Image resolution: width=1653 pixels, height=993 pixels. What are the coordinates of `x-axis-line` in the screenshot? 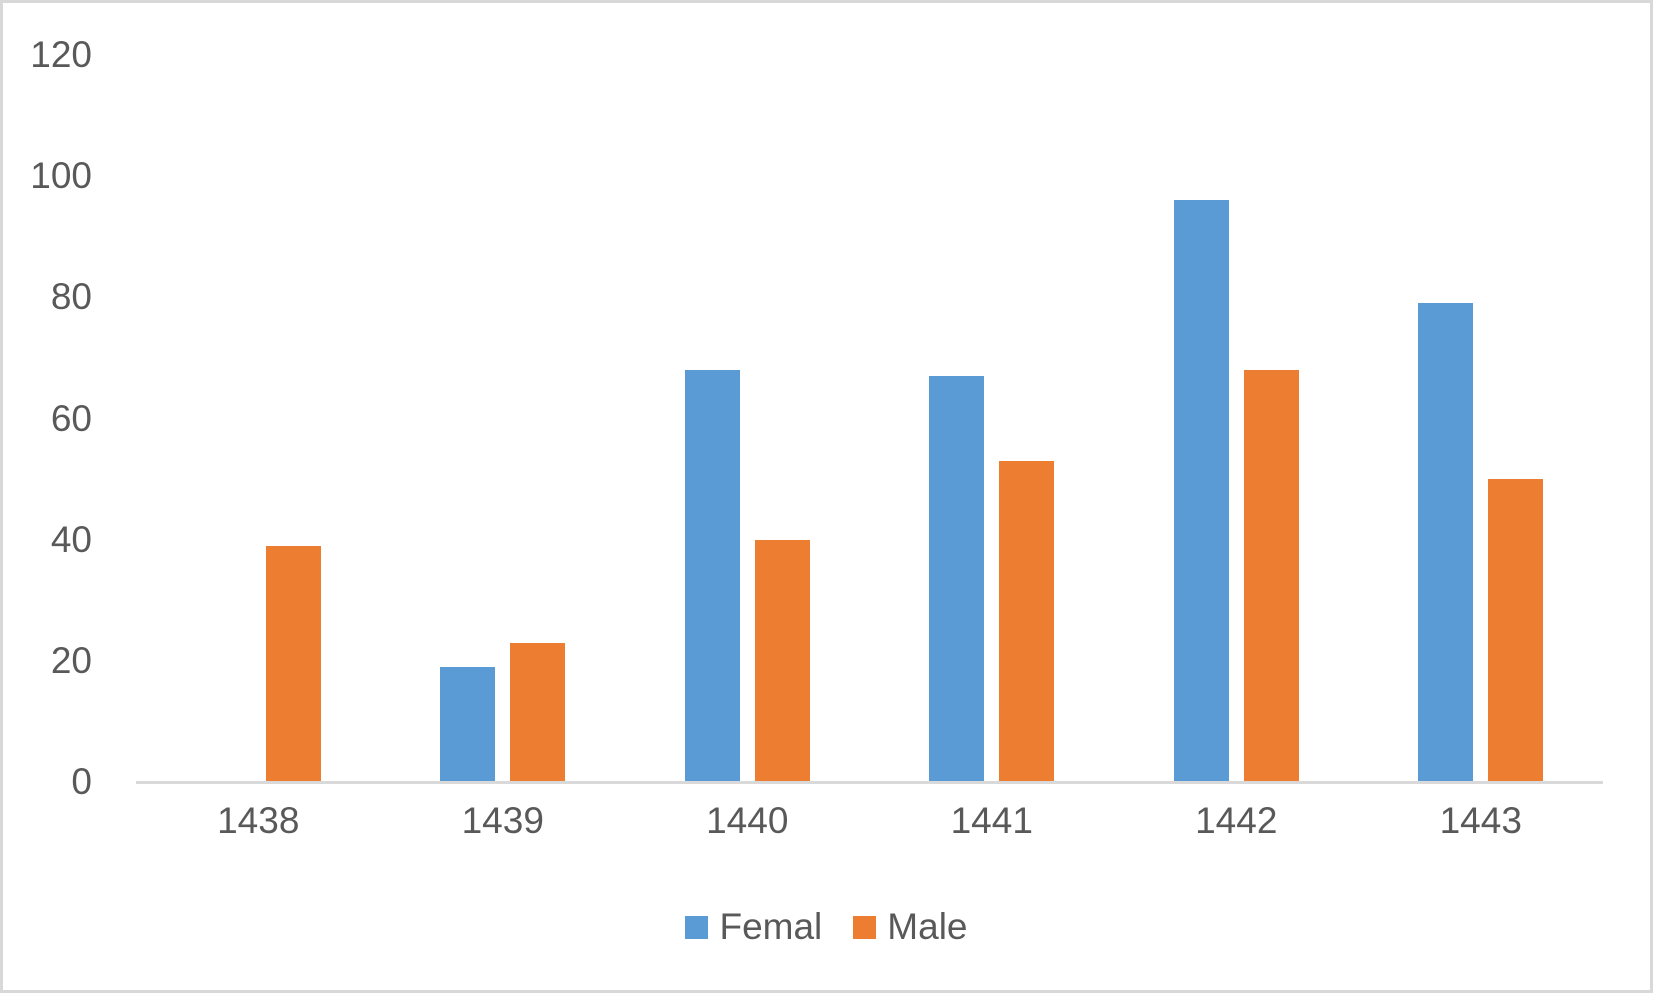 It's located at (869, 782).